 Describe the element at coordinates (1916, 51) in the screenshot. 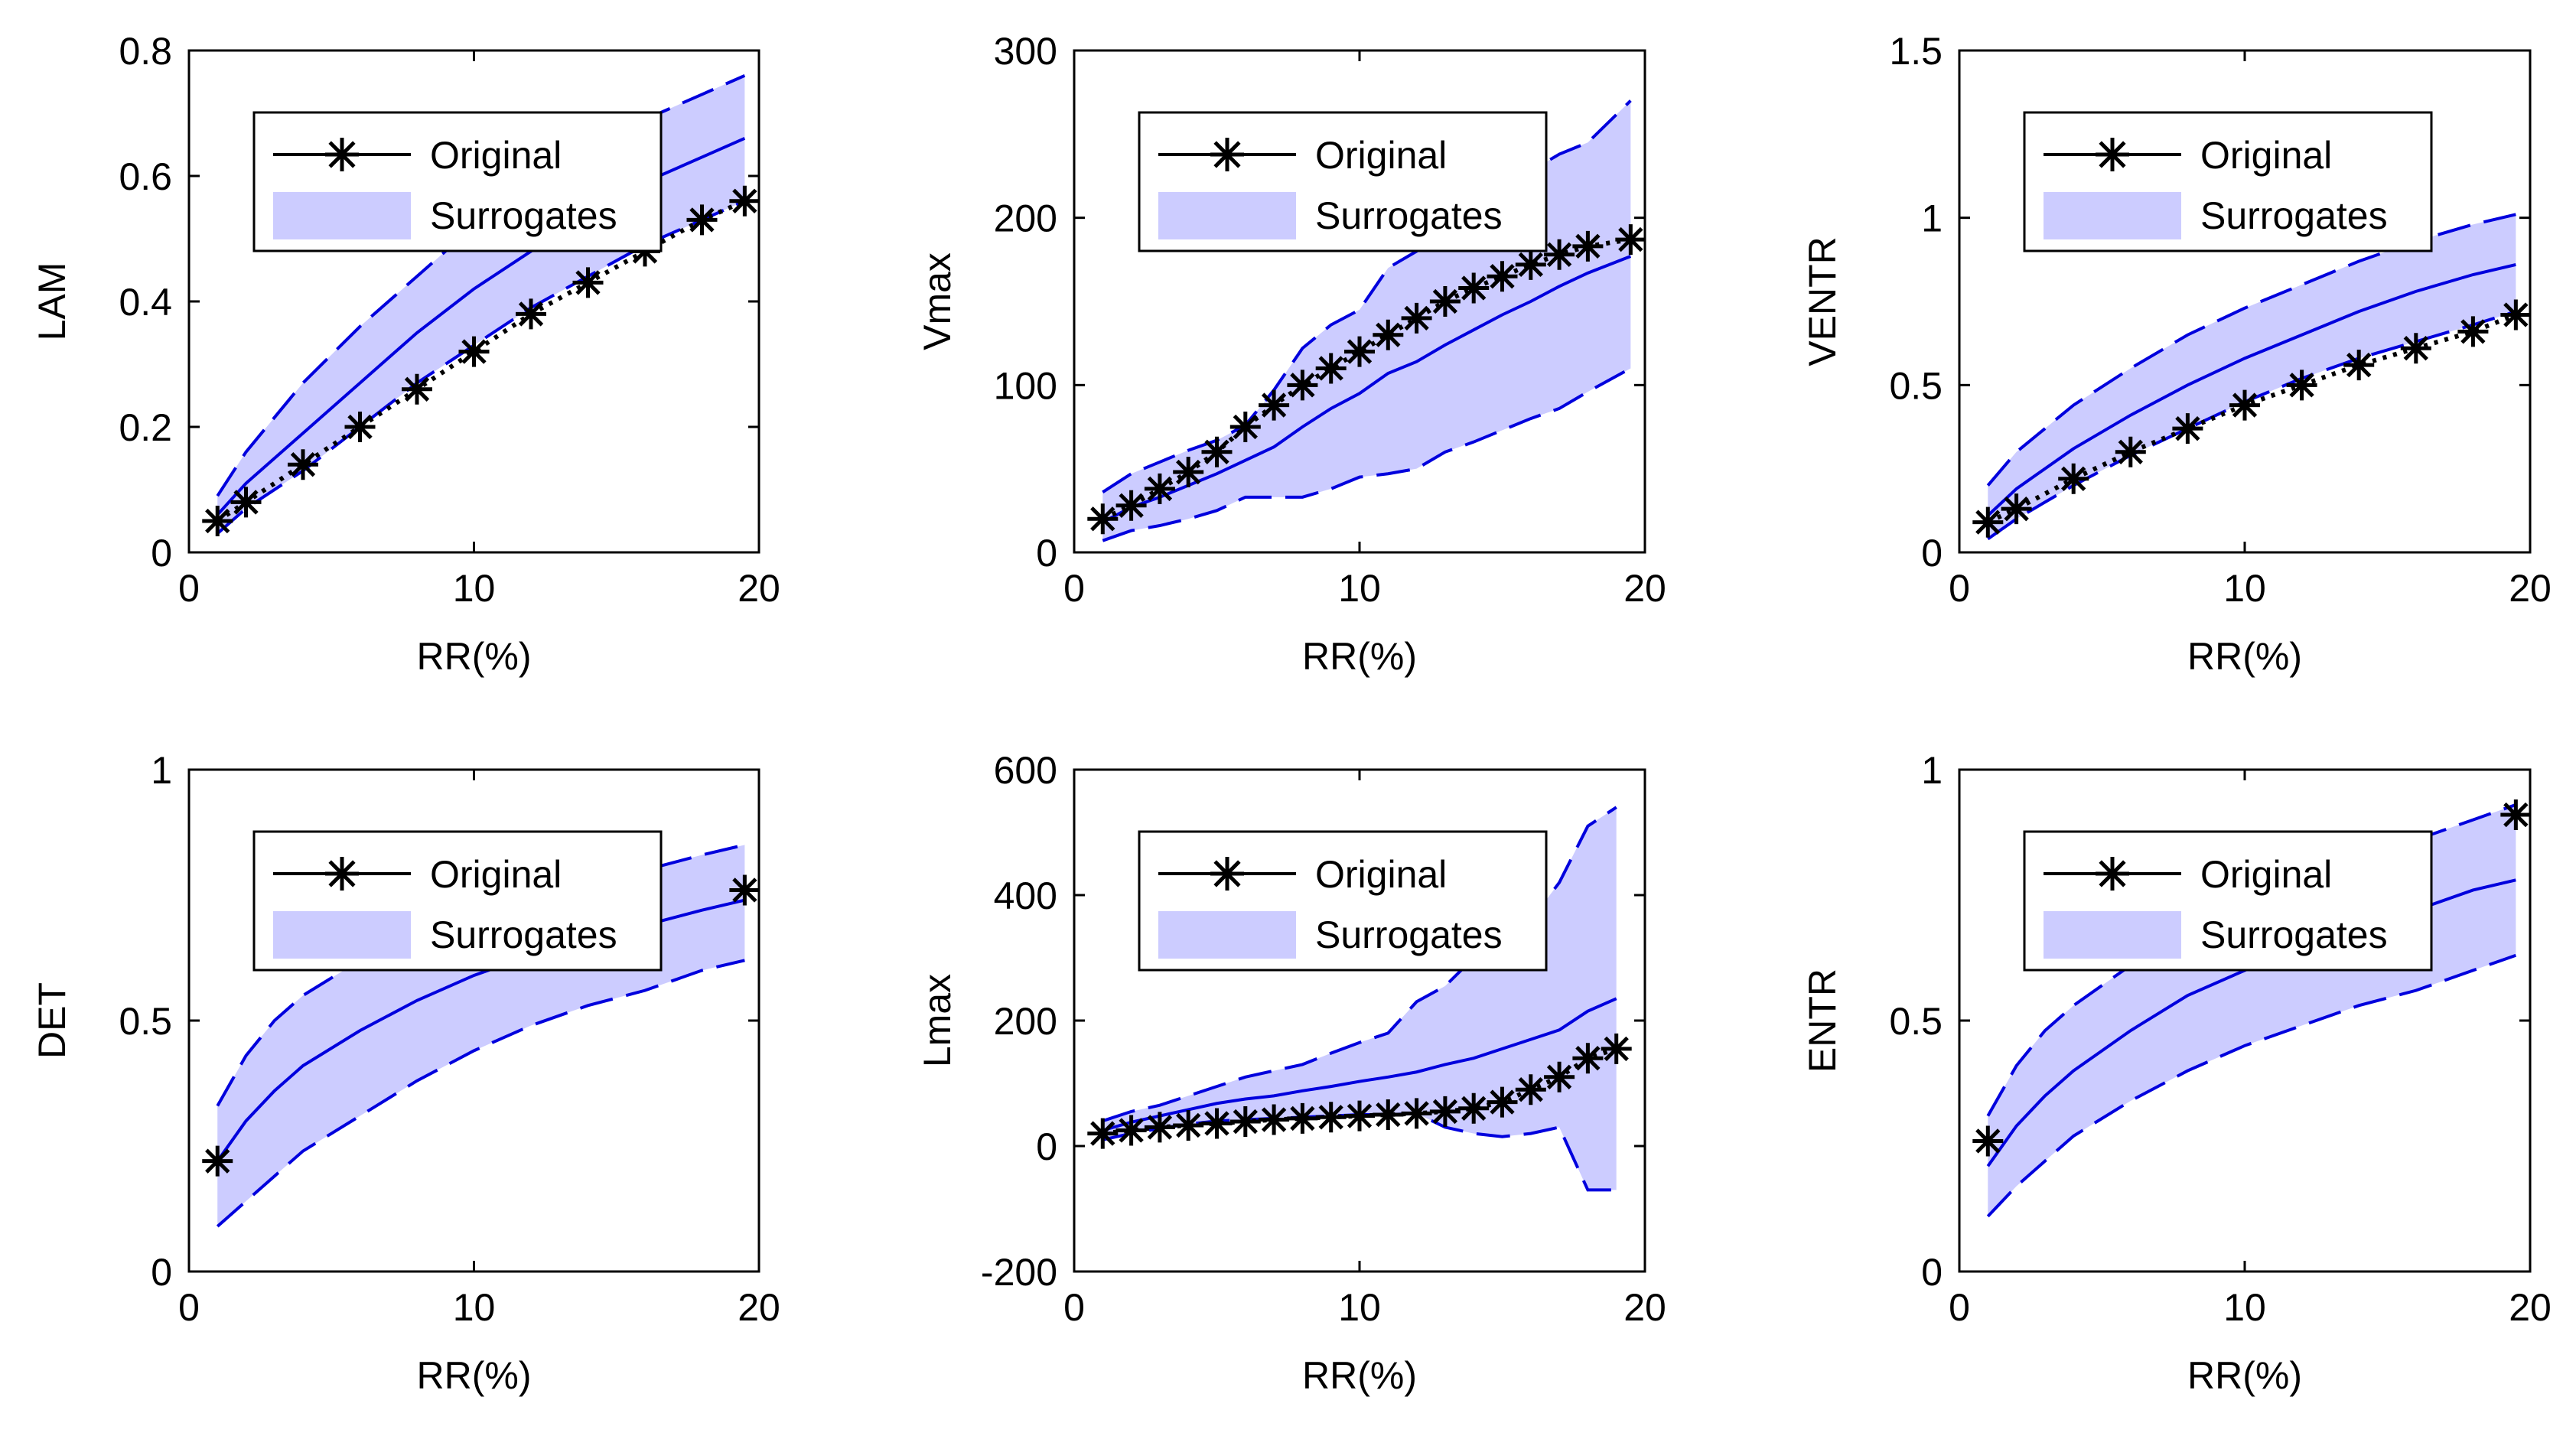

I see `y-tick-label: 1.5` at that location.